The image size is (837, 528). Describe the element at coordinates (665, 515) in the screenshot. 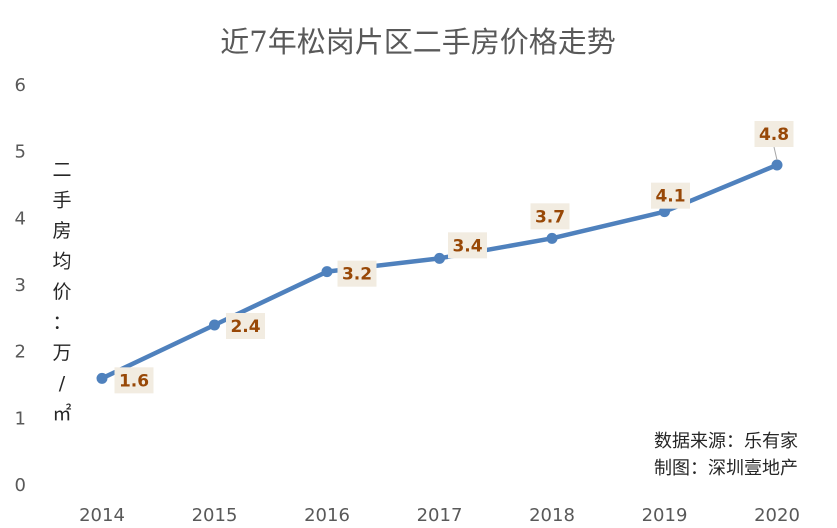

I see `x-tick-label: 2019` at that location.